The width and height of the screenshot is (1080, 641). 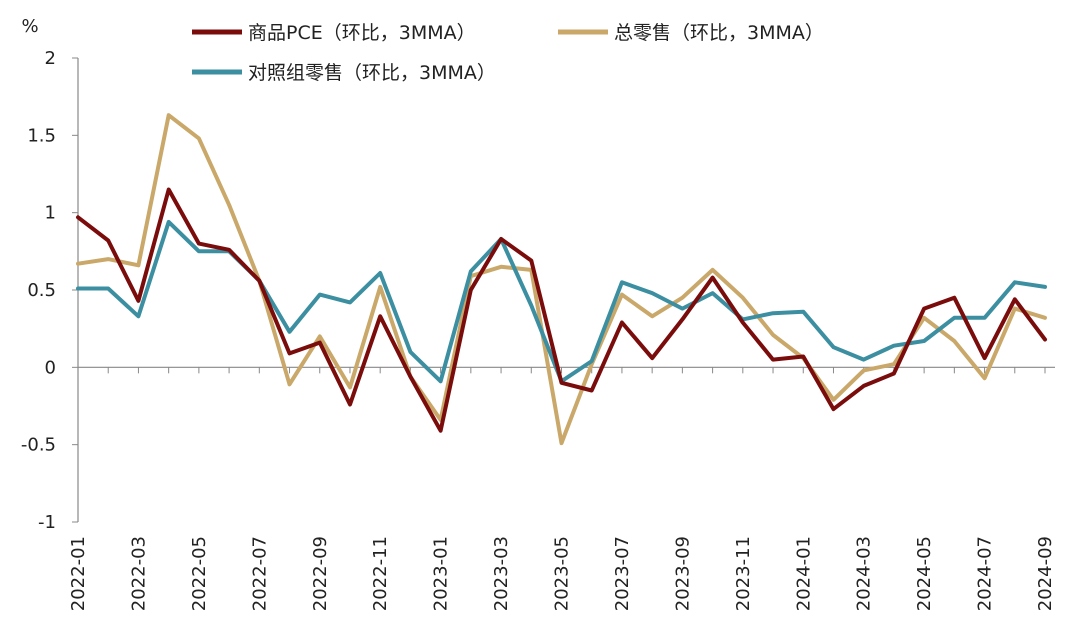 What do you see at coordinates (1045, 573) in the screenshot?
I see `x-tick-label: 2024-09` at bounding box center [1045, 573].